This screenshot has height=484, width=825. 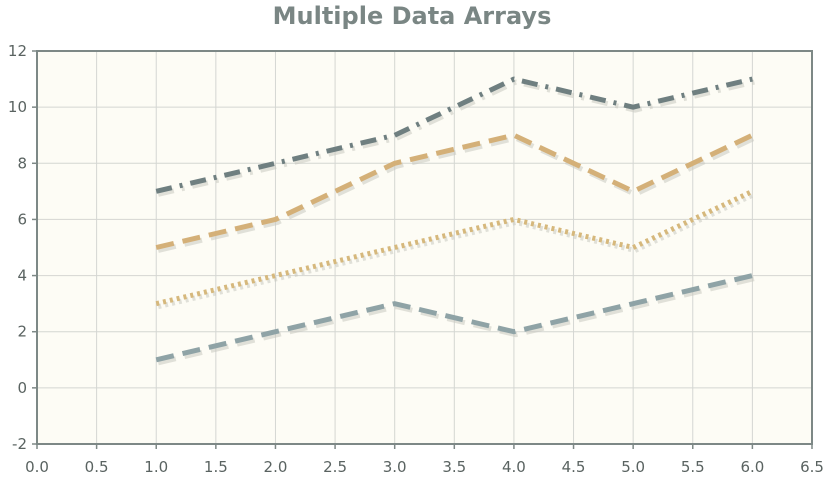 I want to click on x-tick-label: 4.5, so click(x=574, y=467).